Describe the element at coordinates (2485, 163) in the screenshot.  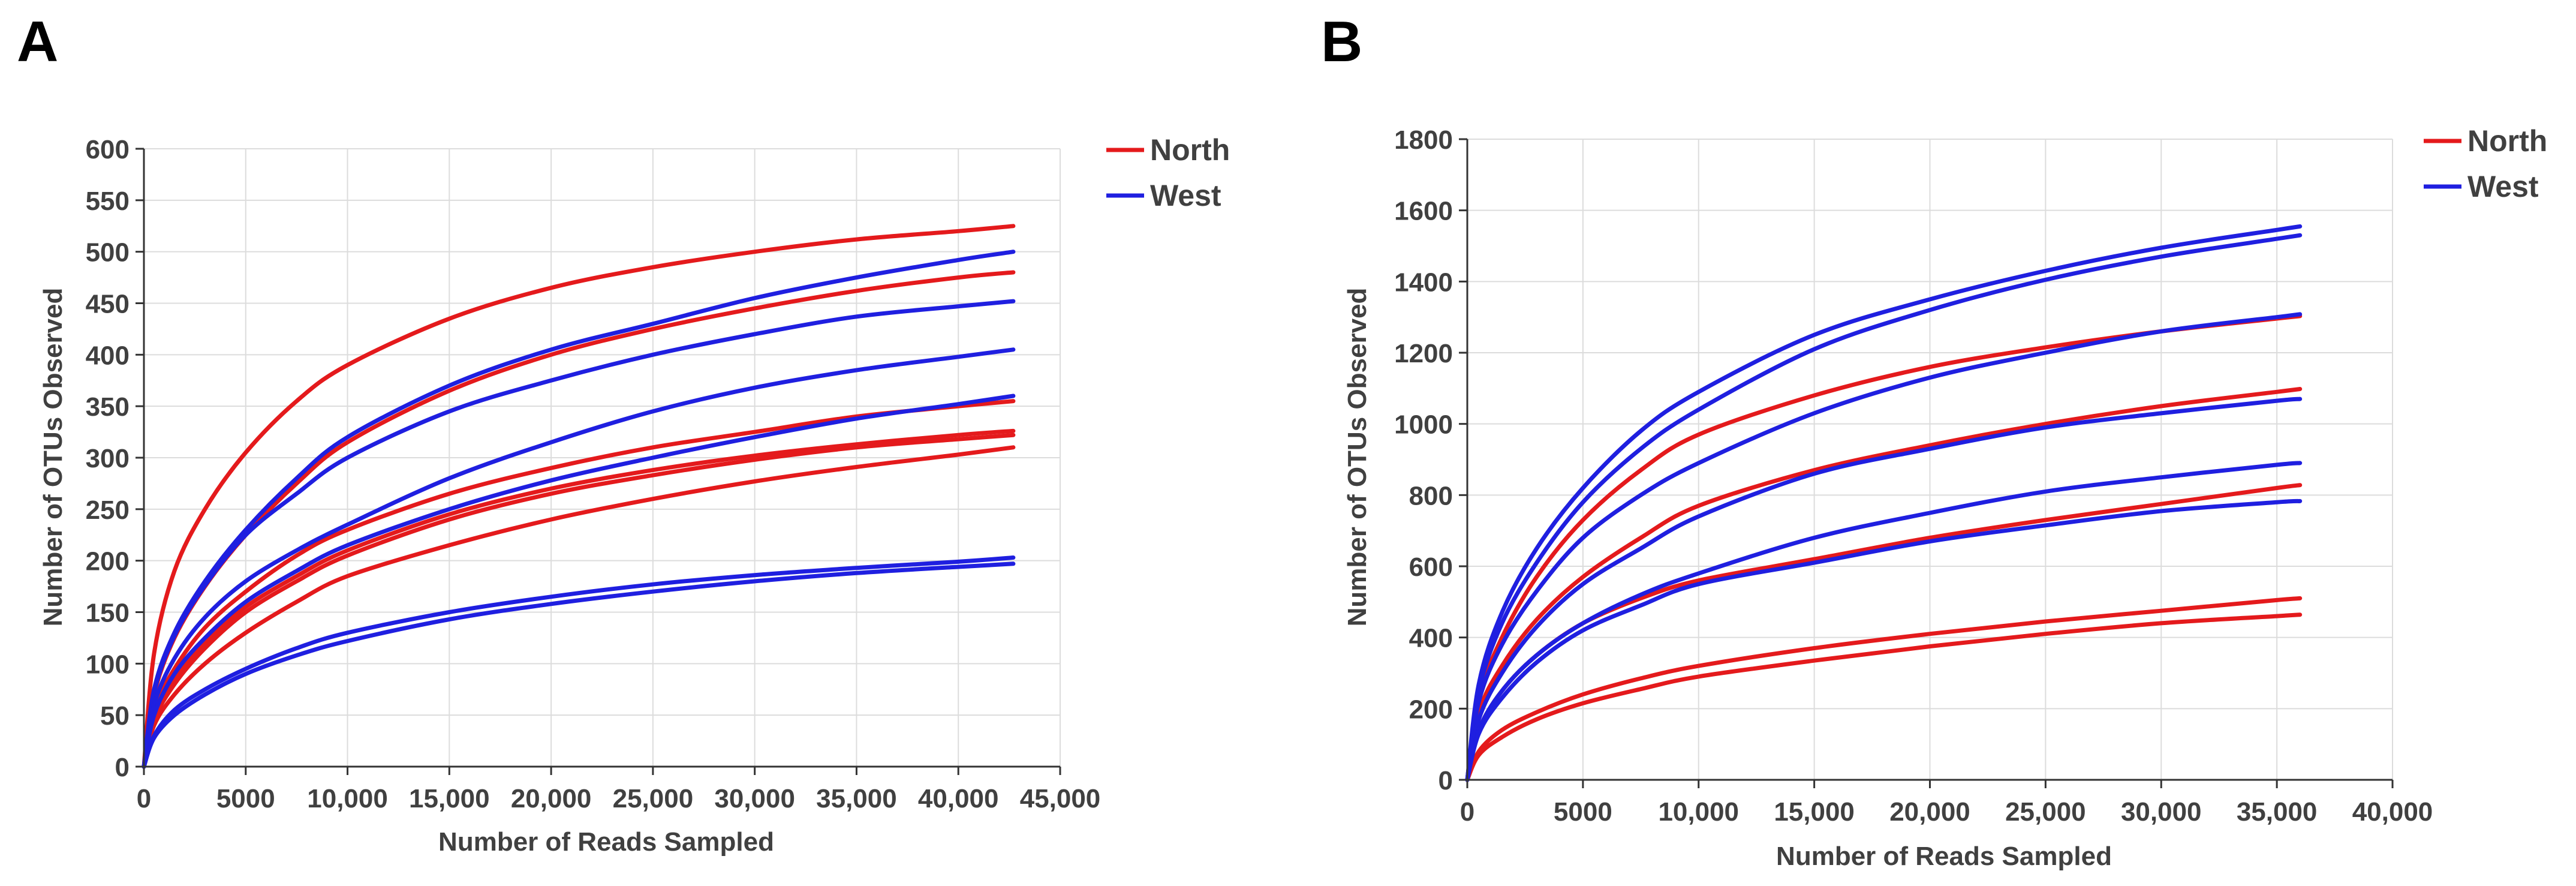
I see `panel-b-legend: North West` at that location.